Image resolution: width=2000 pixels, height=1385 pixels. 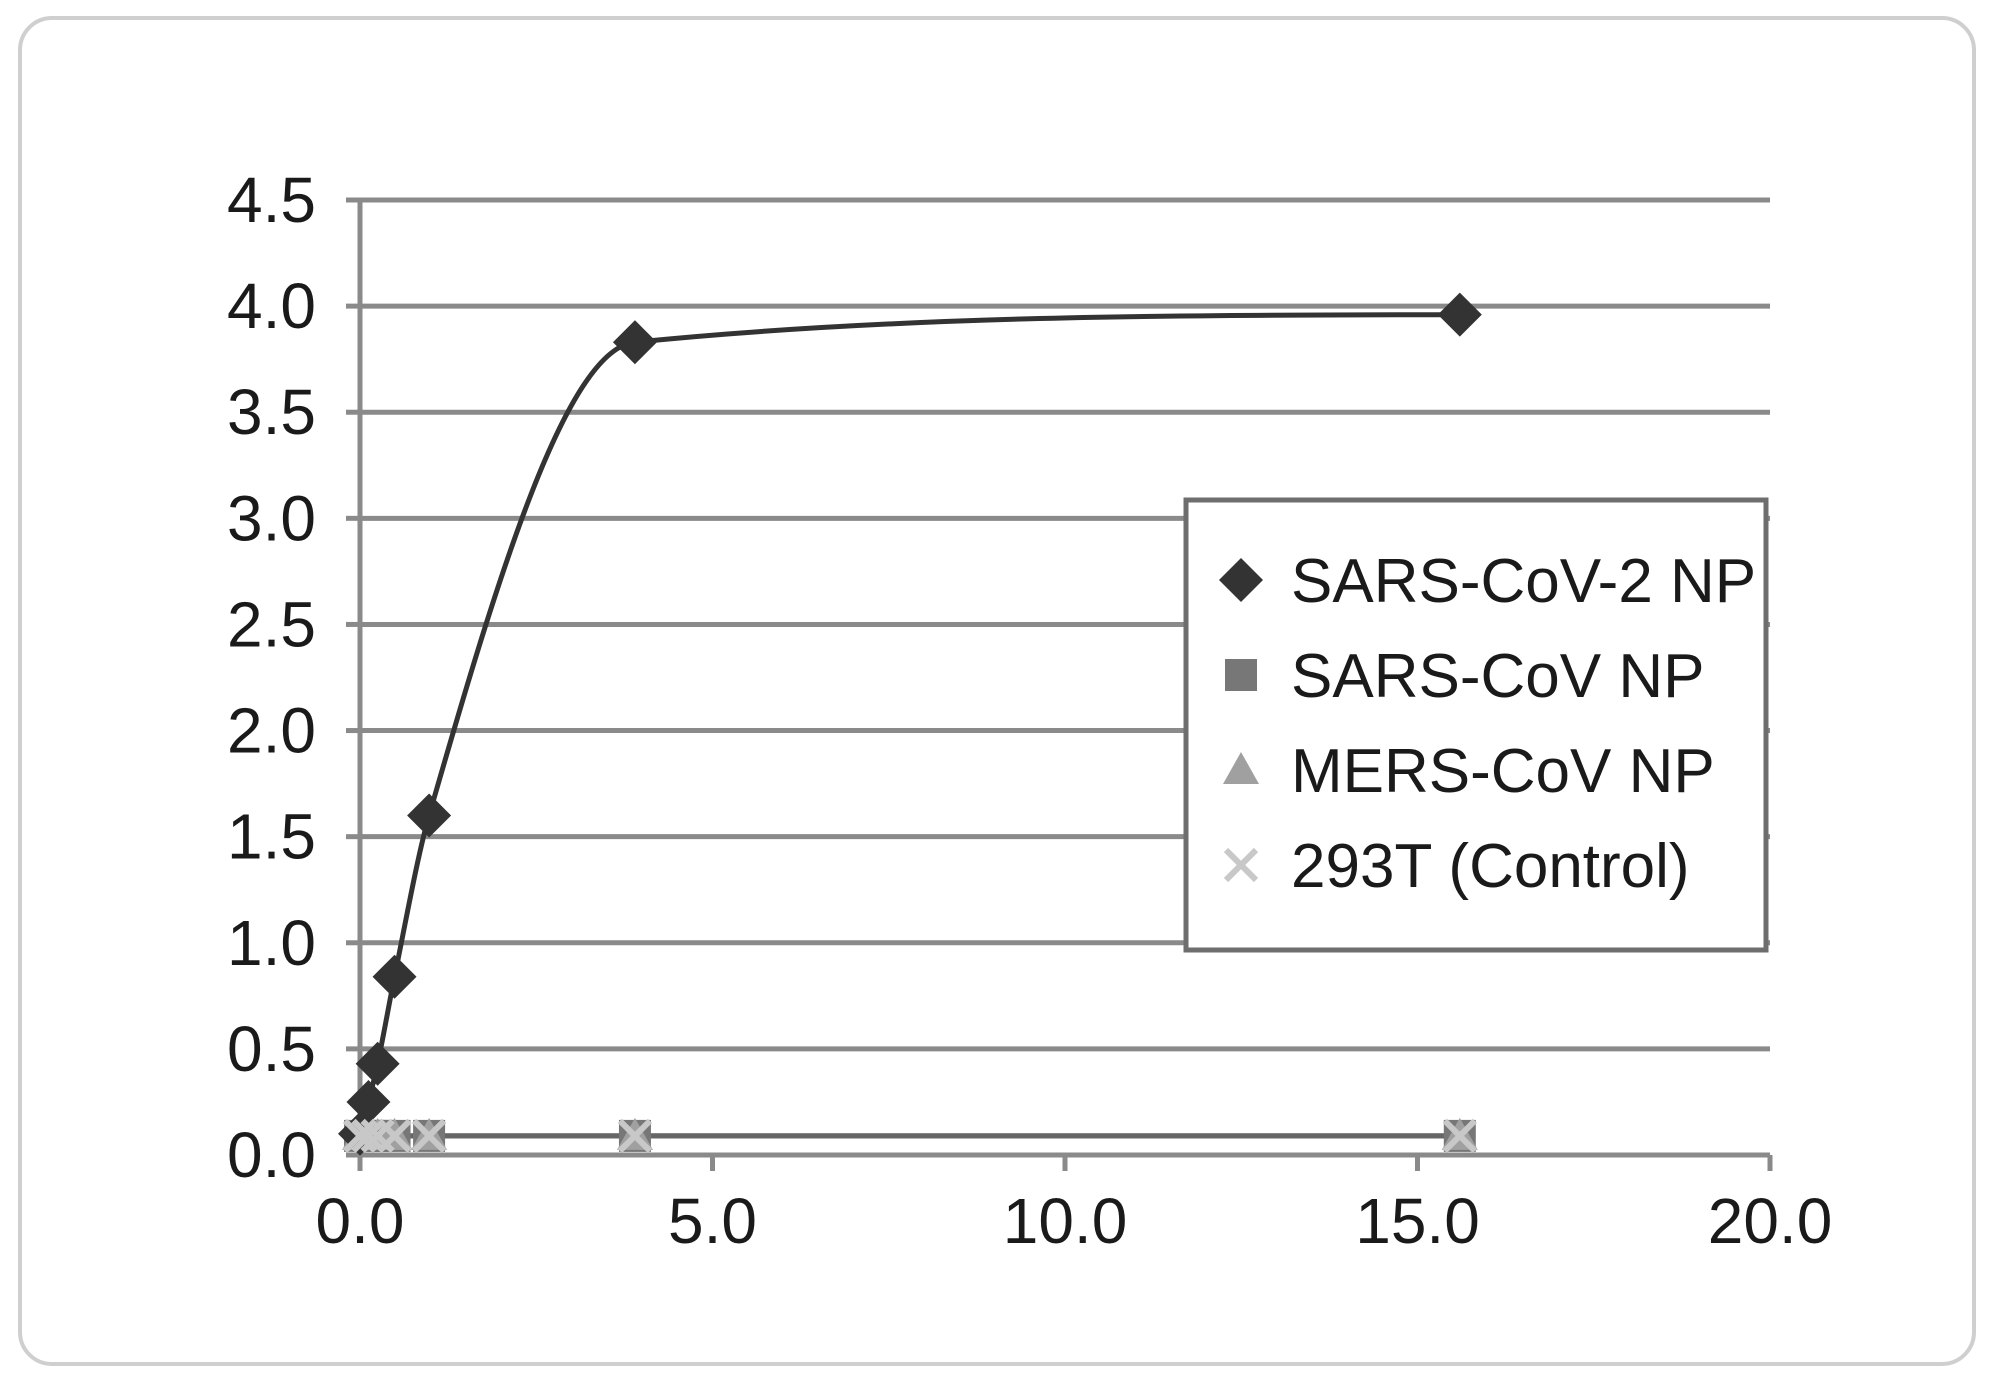 What do you see at coordinates (271, 1049) in the screenshot?
I see `y-tick-label: 0.5` at bounding box center [271, 1049].